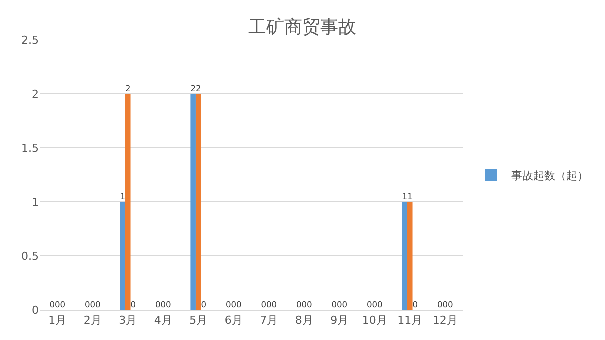 The height and width of the screenshot is (340, 605). What do you see at coordinates (35, 202) in the screenshot?
I see `y-tick-label: 1` at bounding box center [35, 202].